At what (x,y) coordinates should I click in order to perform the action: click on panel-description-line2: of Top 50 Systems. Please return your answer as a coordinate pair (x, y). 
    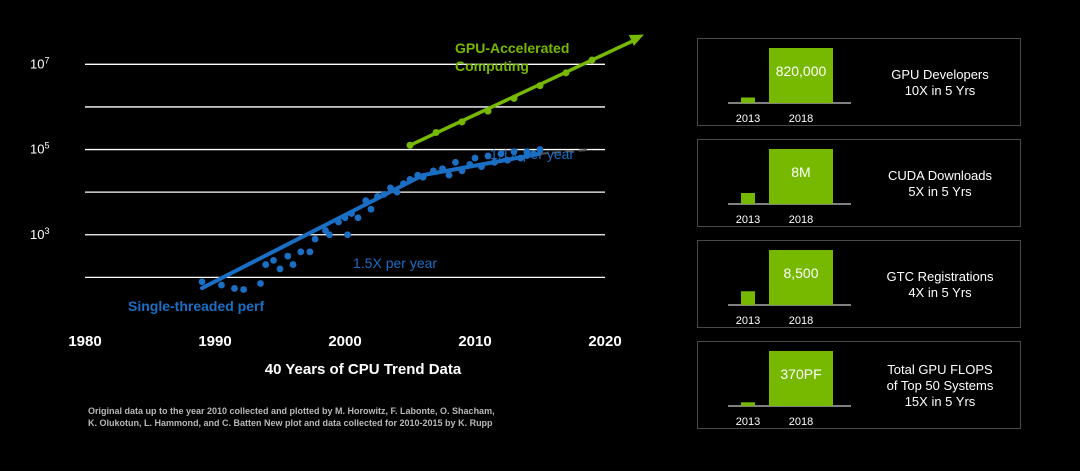
    Looking at the image, I should click on (940, 385).